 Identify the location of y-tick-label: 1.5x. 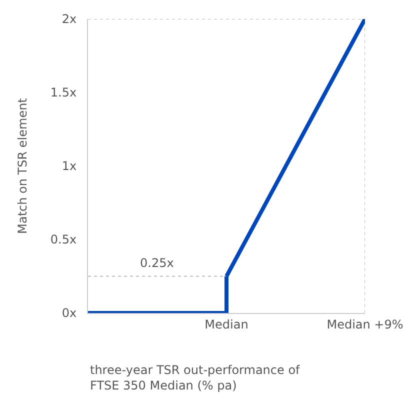
(63, 93).